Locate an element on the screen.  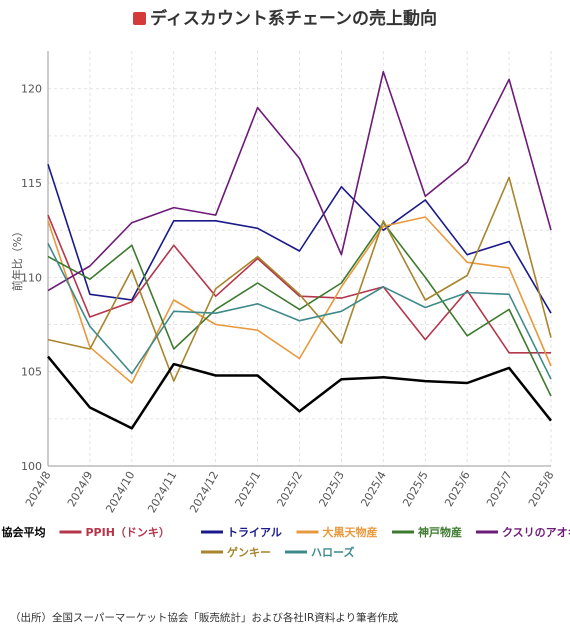
legend-label: クスリのアオキ is located at coordinates (536, 532).